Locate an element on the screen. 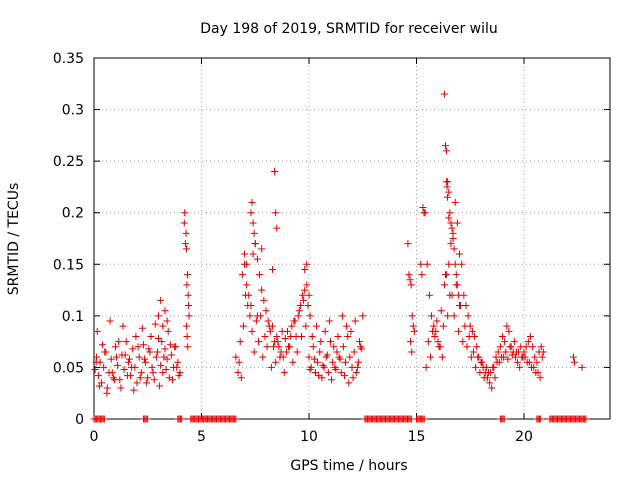  y-tick-label: 0.3 is located at coordinates (73, 111).